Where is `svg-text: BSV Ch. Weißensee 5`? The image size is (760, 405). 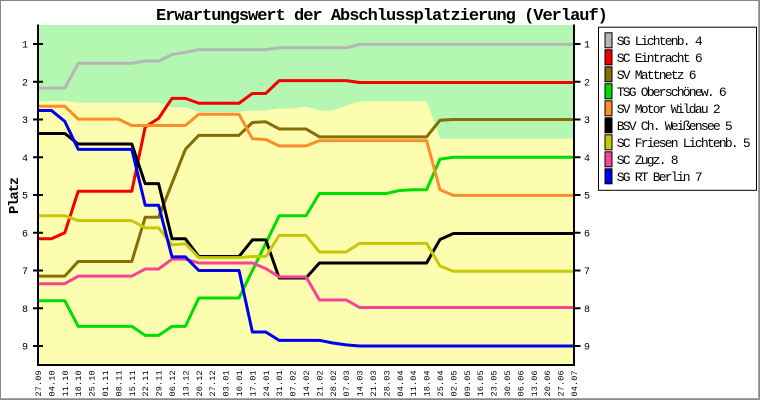 svg-text: BSV Ch. Weißensee 5 is located at coordinates (674, 126).